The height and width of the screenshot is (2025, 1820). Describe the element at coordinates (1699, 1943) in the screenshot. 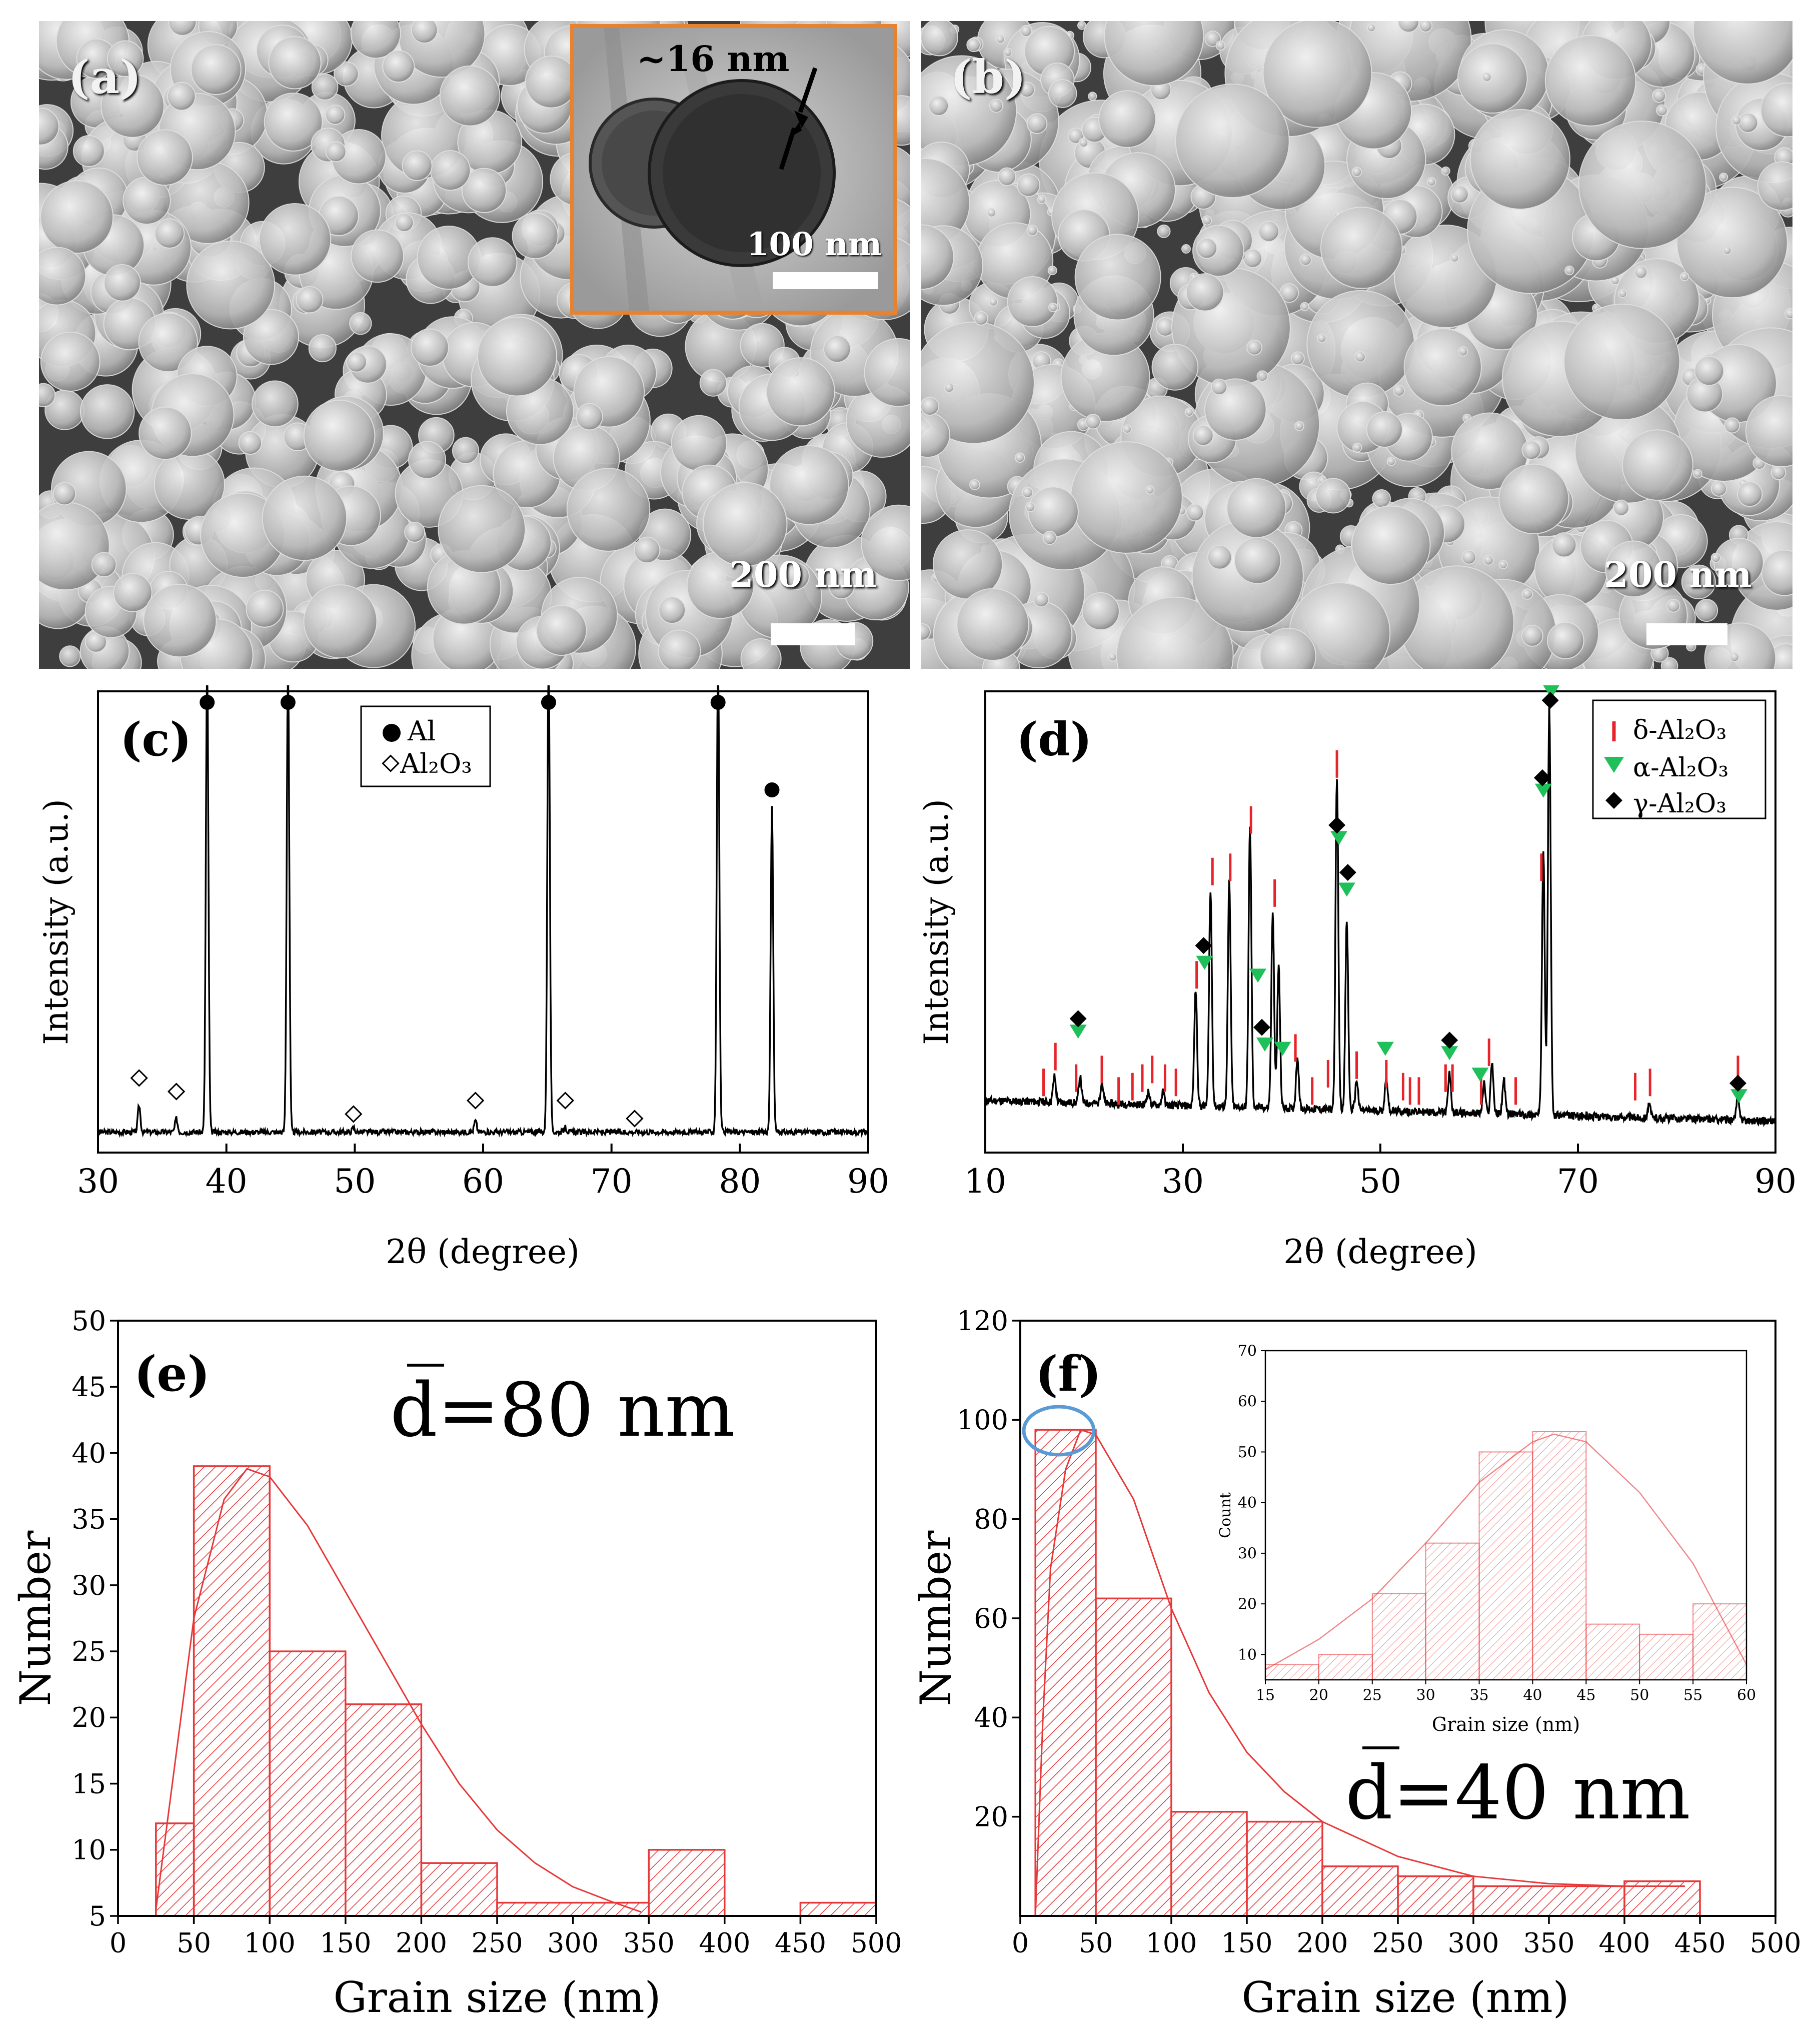

I see `x-tick-label: 450` at that location.